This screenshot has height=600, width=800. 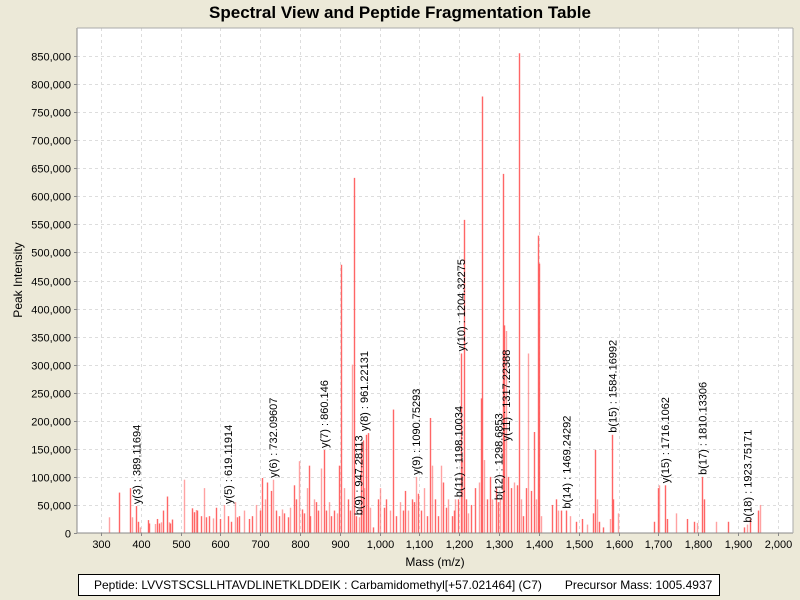 What do you see at coordinates (568, 462) in the screenshot?
I see `fragment-annotation: b(14) : 1469.24292` at bounding box center [568, 462].